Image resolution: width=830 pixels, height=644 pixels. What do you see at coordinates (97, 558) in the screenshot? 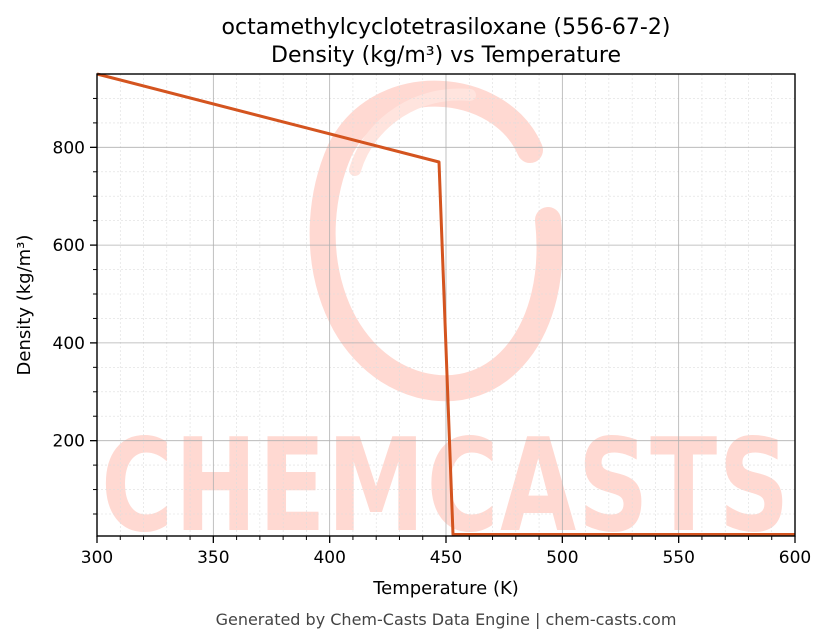
I see `x-tick-label: 300` at bounding box center [97, 558].